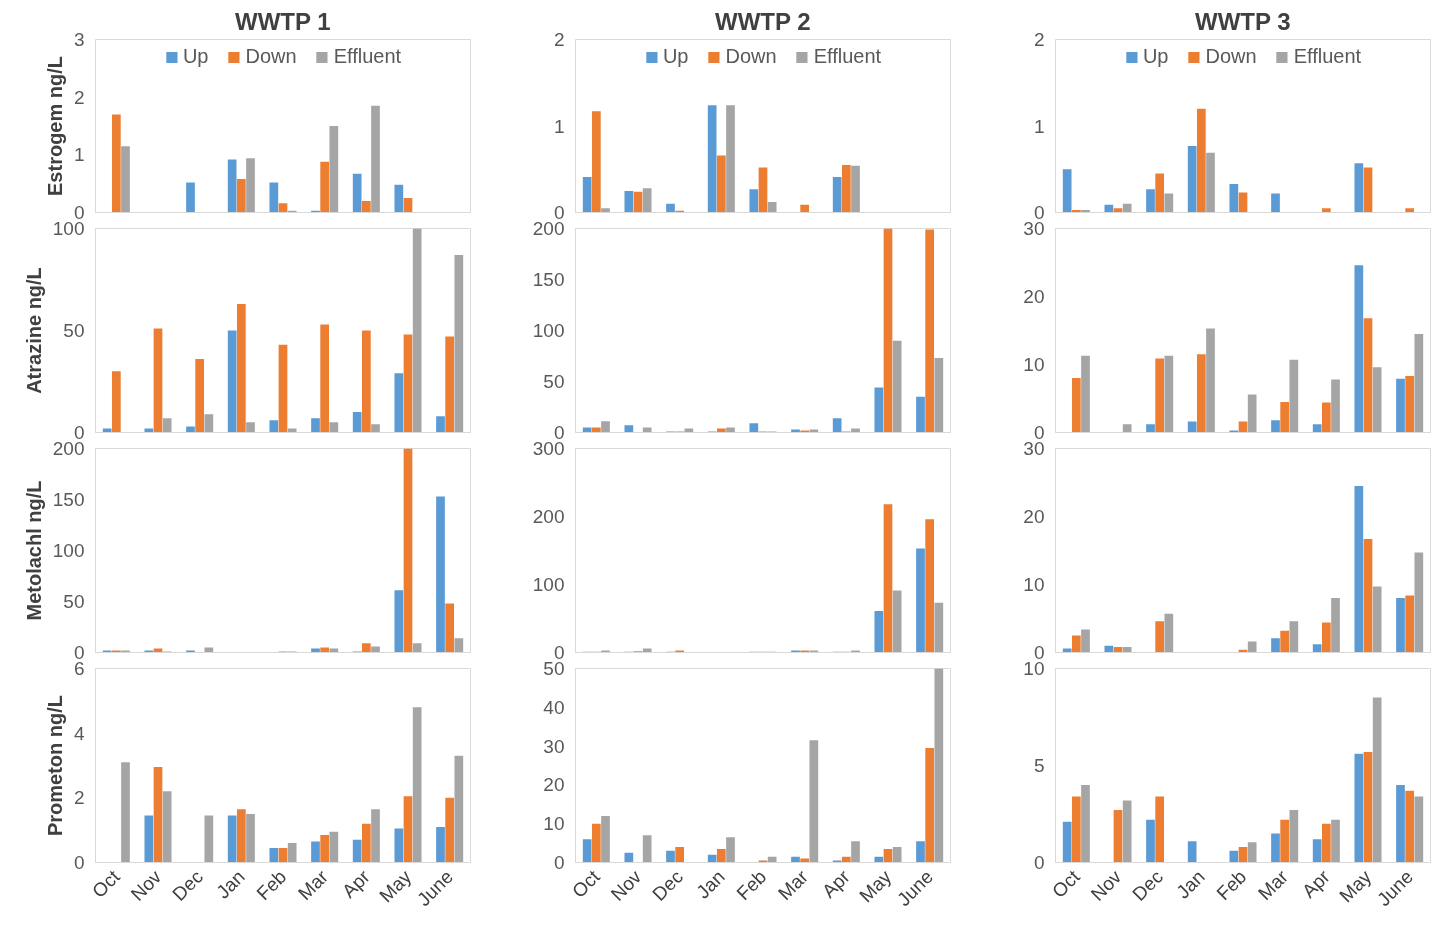  Describe the element at coordinates (54, 125) in the screenshot. I see `y-axis-title: Estrogem ng/L` at that location.